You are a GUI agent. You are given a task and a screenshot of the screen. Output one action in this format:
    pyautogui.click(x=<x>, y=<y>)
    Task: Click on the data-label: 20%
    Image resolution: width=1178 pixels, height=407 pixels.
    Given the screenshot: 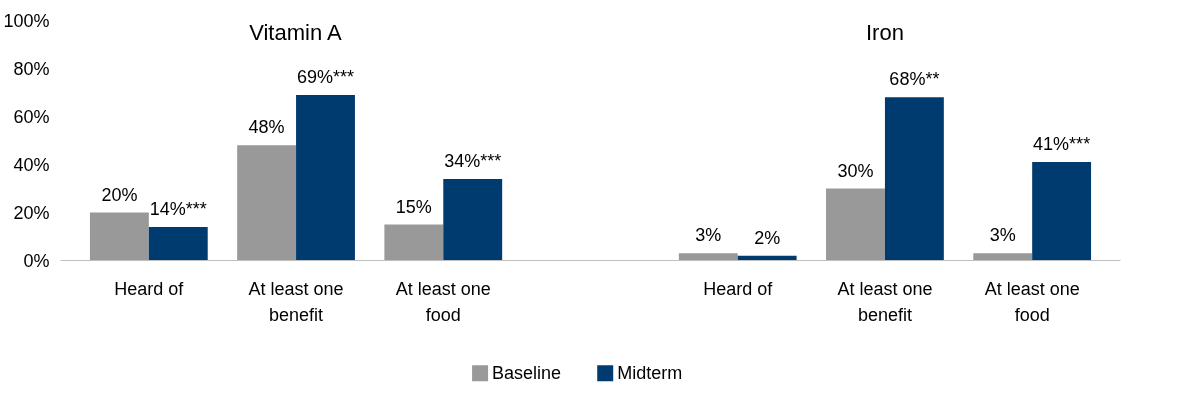 What is the action you would take?
    pyautogui.click(x=119, y=194)
    